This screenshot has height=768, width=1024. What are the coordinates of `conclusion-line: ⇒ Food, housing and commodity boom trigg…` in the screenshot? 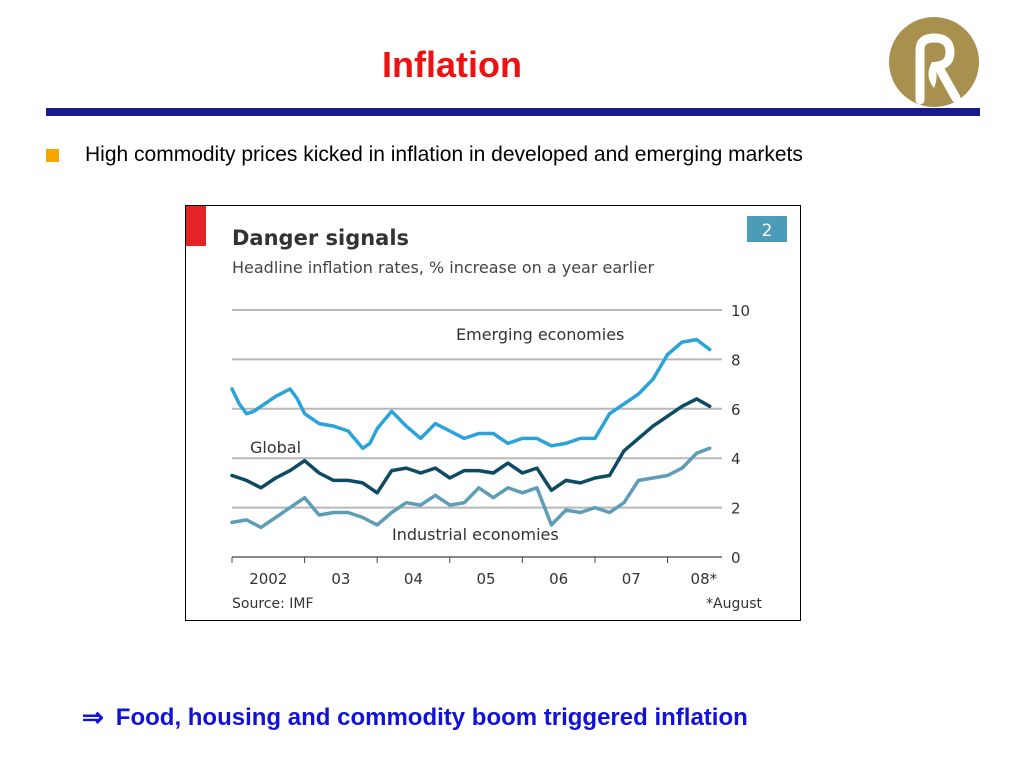 It's located at (415, 717).